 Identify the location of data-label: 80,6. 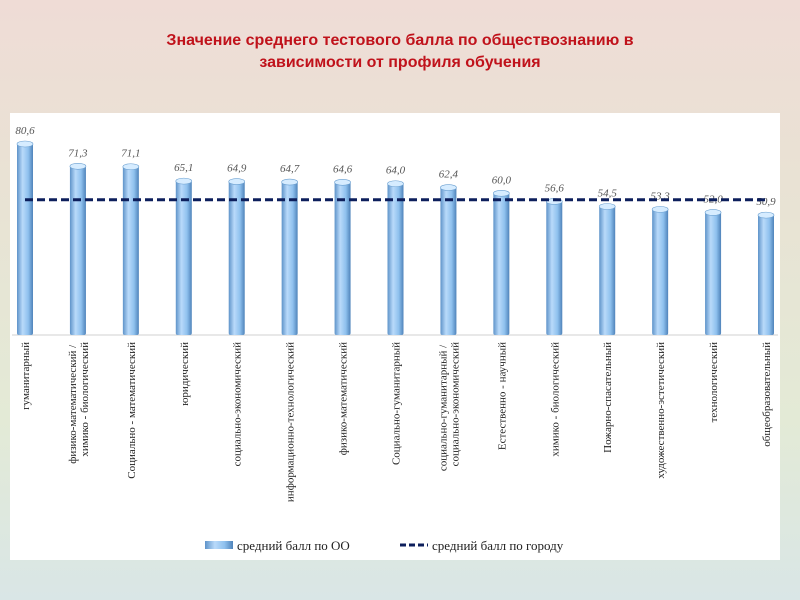
(25, 131).